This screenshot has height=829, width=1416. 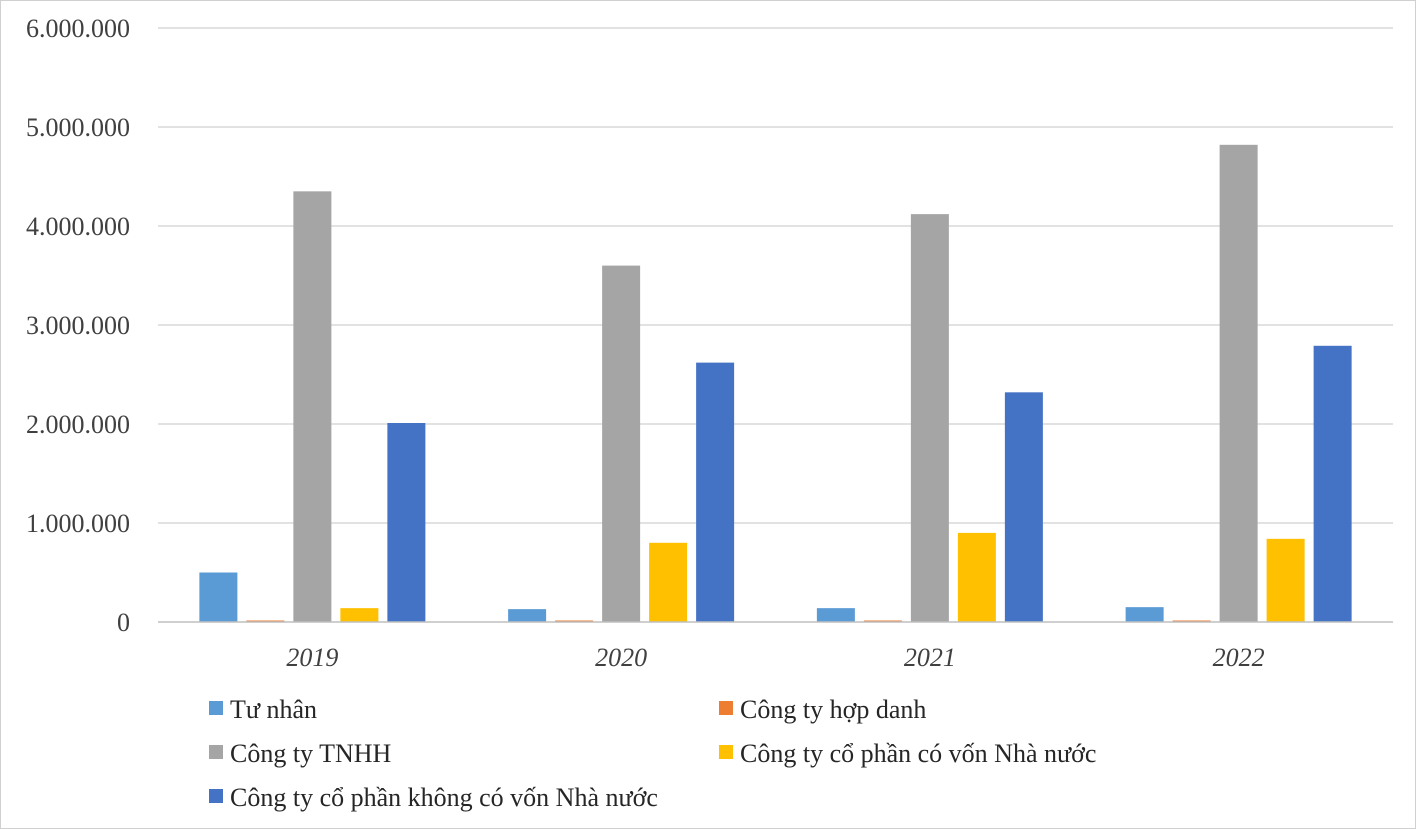 What do you see at coordinates (78, 226) in the screenshot?
I see `y-tick-label: 4.000.000` at bounding box center [78, 226].